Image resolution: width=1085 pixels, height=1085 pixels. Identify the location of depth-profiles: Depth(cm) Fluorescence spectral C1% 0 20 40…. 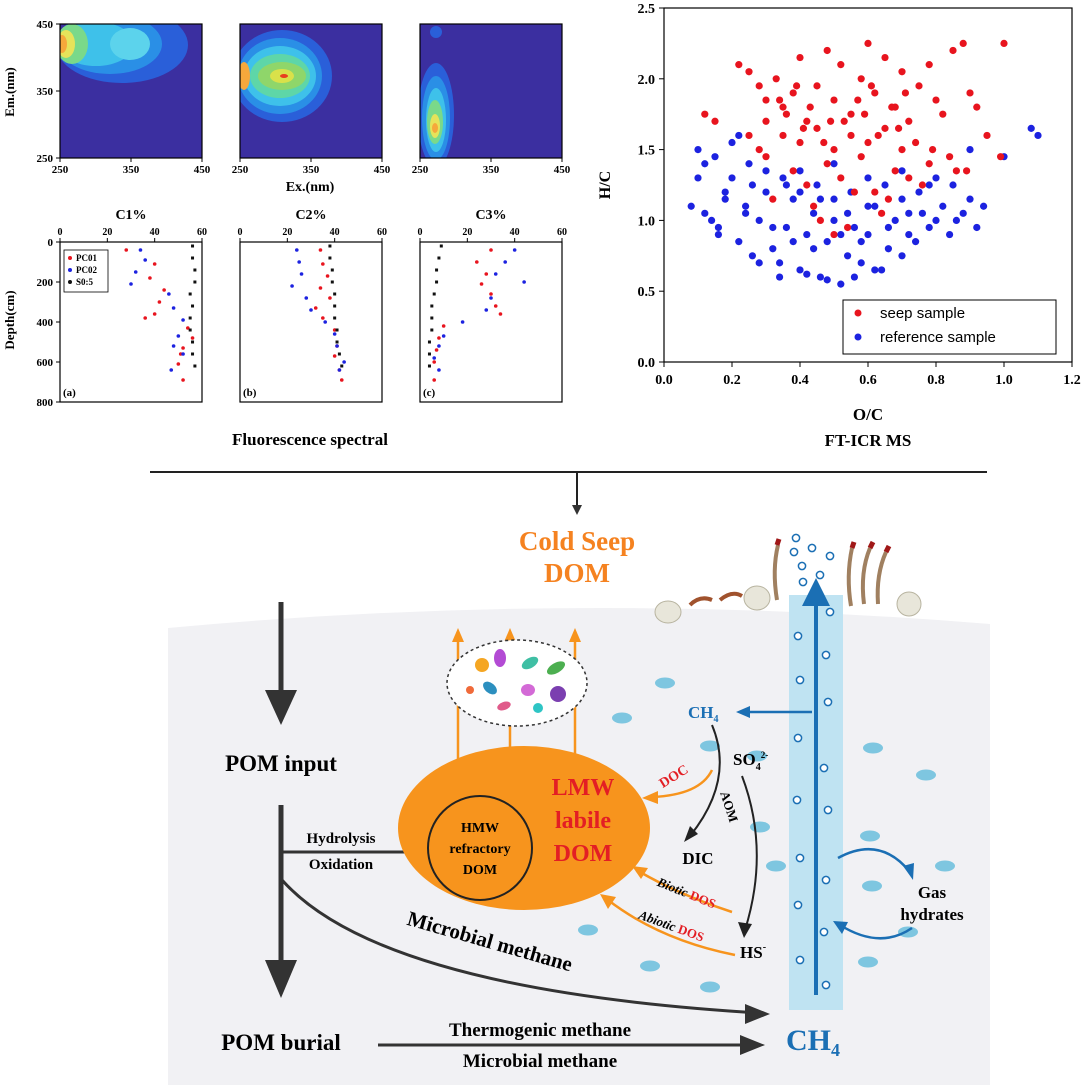
(284, 328).